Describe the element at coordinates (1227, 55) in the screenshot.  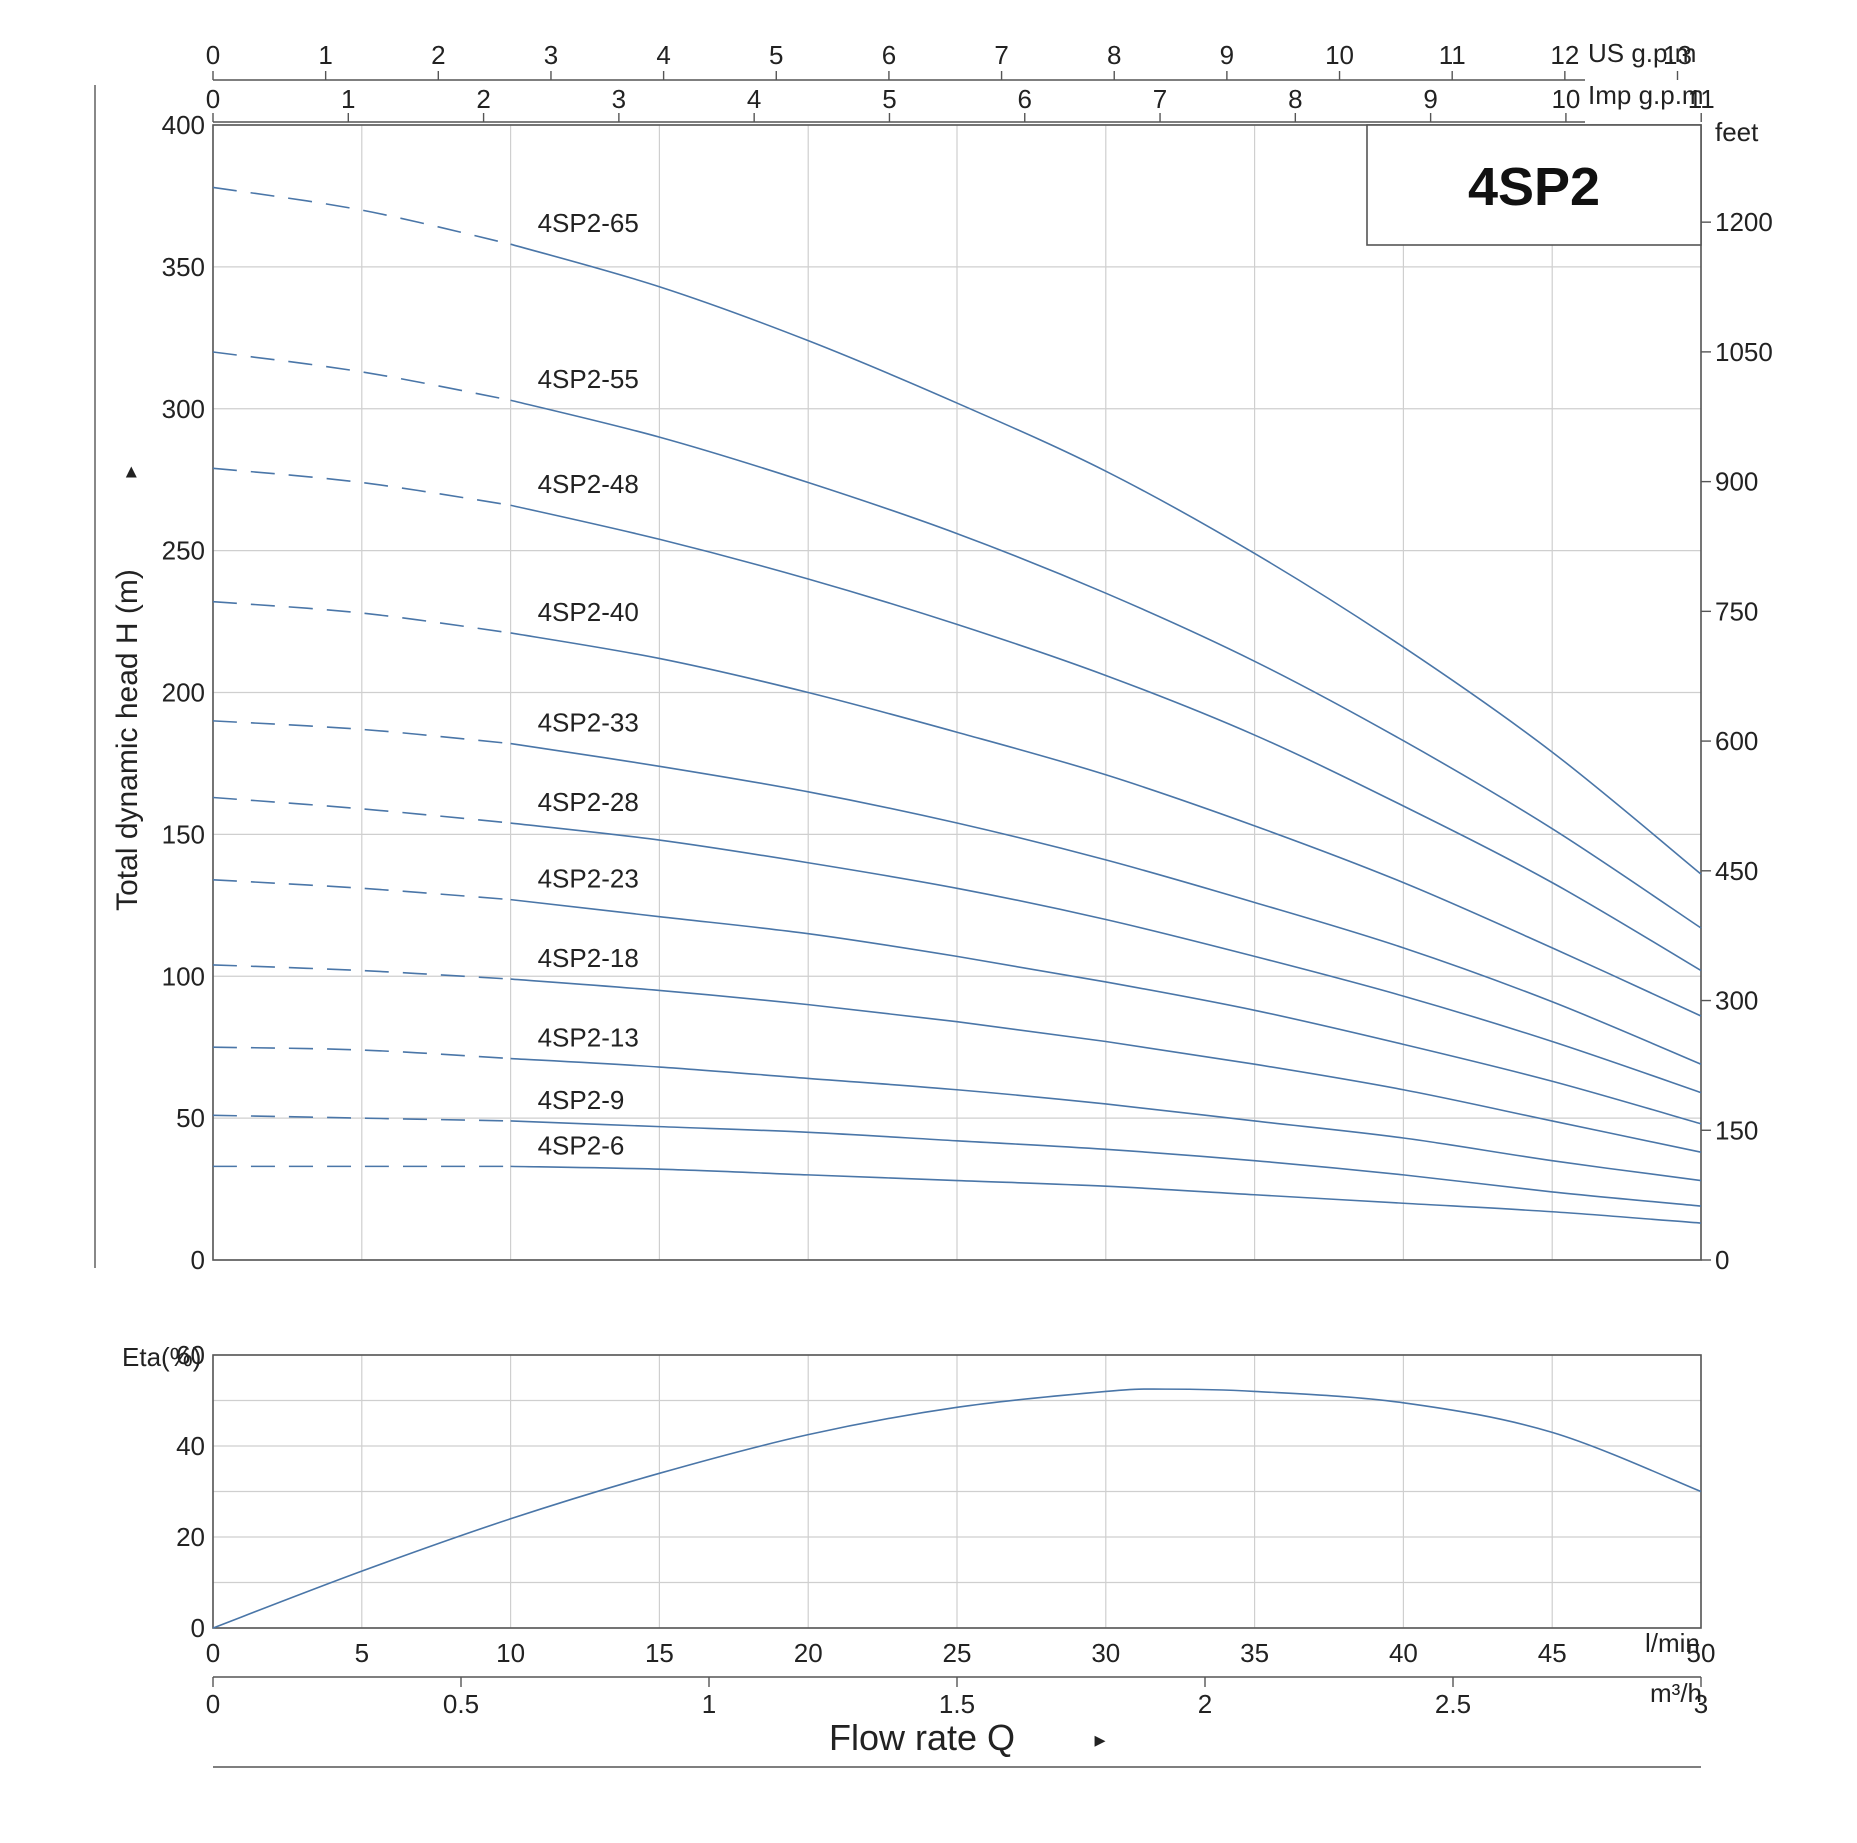
I see `us-gpm-tick-label: 9` at that location.